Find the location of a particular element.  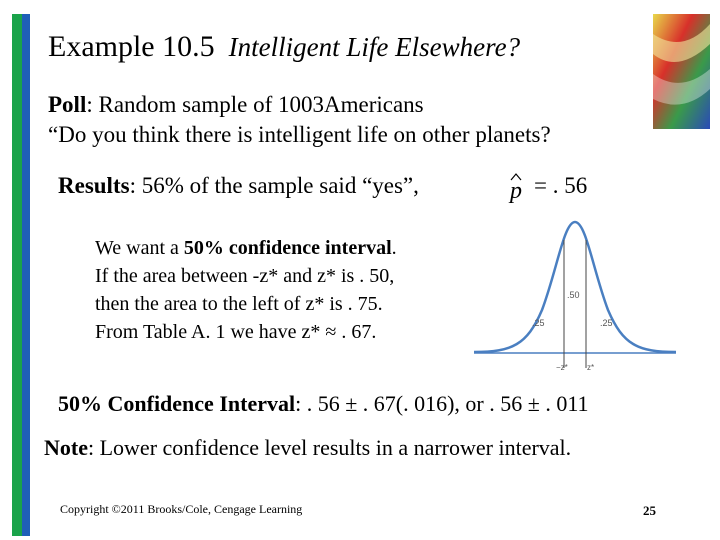

center-area-label: .50 is located at coordinates (573, 295).